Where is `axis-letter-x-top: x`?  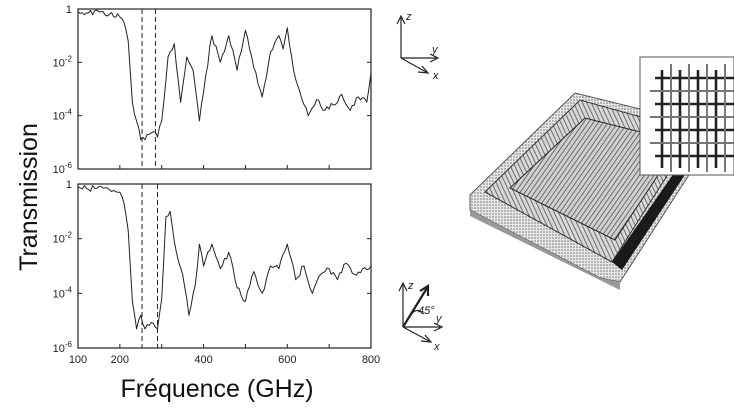
axis-letter-x-top: x is located at coordinates (435, 76).